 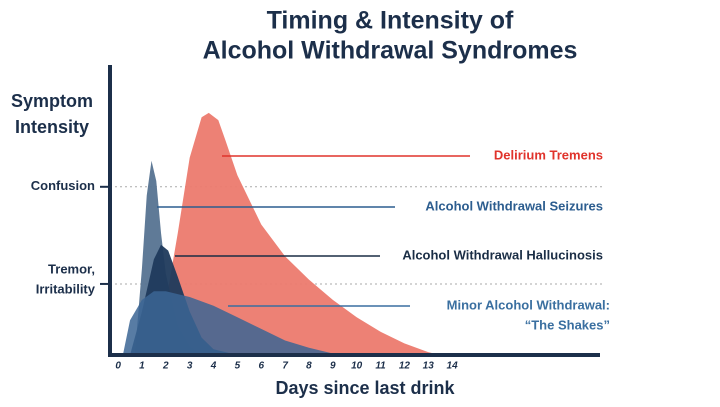 What do you see at coordinates (390, 51) in the screenshot?
I see `chart-title: Alcohol Withdrawal Syndromes` at bounding box center [390, 51].